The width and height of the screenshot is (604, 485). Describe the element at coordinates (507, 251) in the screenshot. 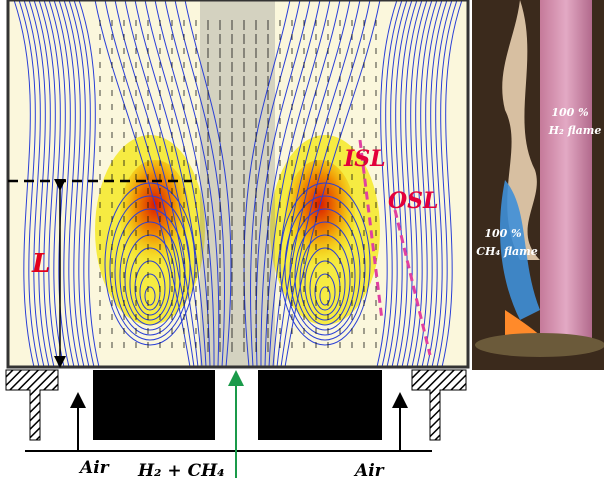

I see `ch4-flame-label: CH₄ flame` at that location.